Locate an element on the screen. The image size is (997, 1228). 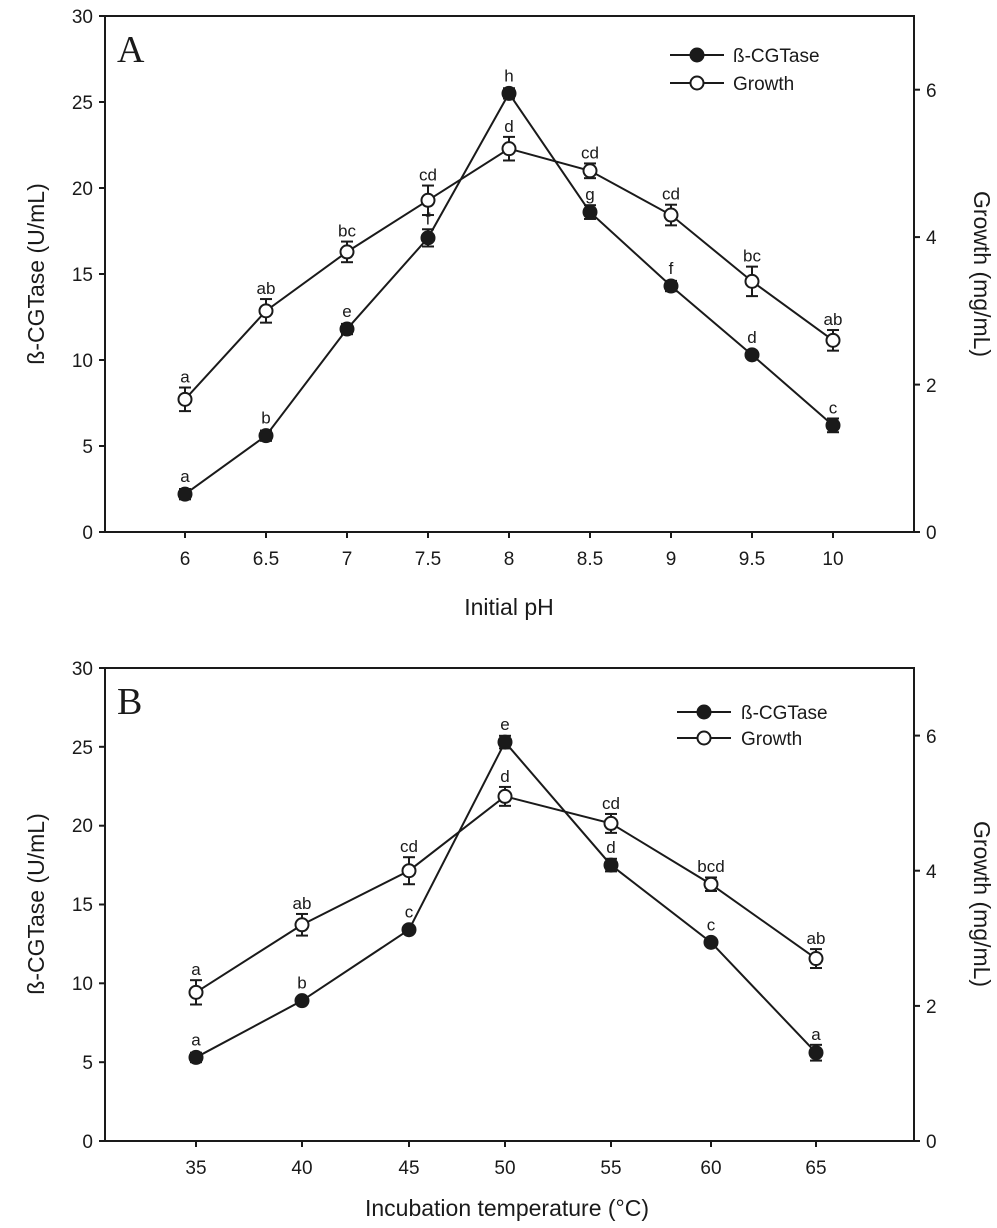
significance-label-cgtase: d is located at coordinates (610, 847).